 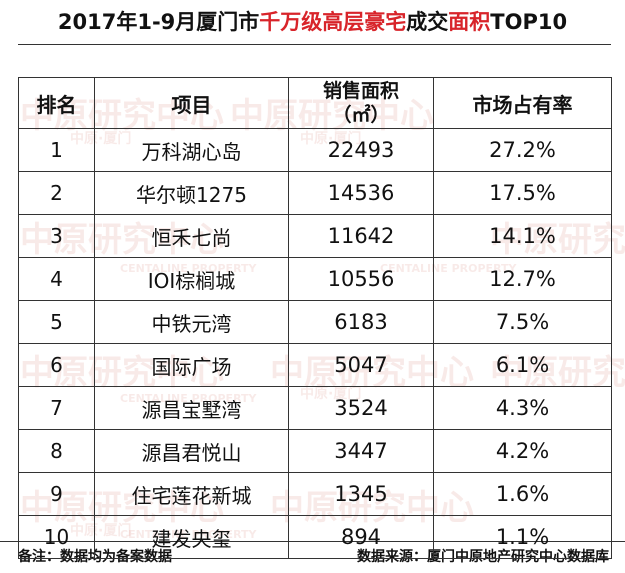 What do you see at coordinates (361, 408) in the screenshot?
I see `cell-area: 3524` at bounding box center [361, 408].